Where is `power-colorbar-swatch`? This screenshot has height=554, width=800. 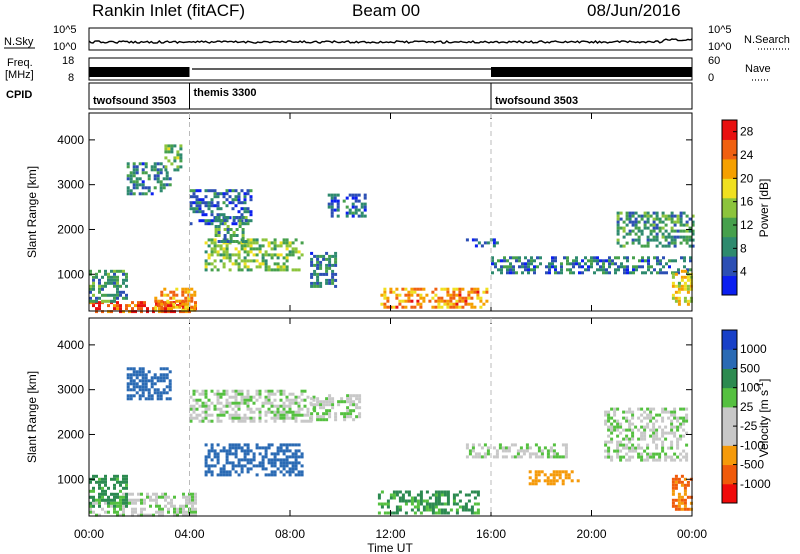
power-colorbar-swatch is located at coordinates (729, 149).